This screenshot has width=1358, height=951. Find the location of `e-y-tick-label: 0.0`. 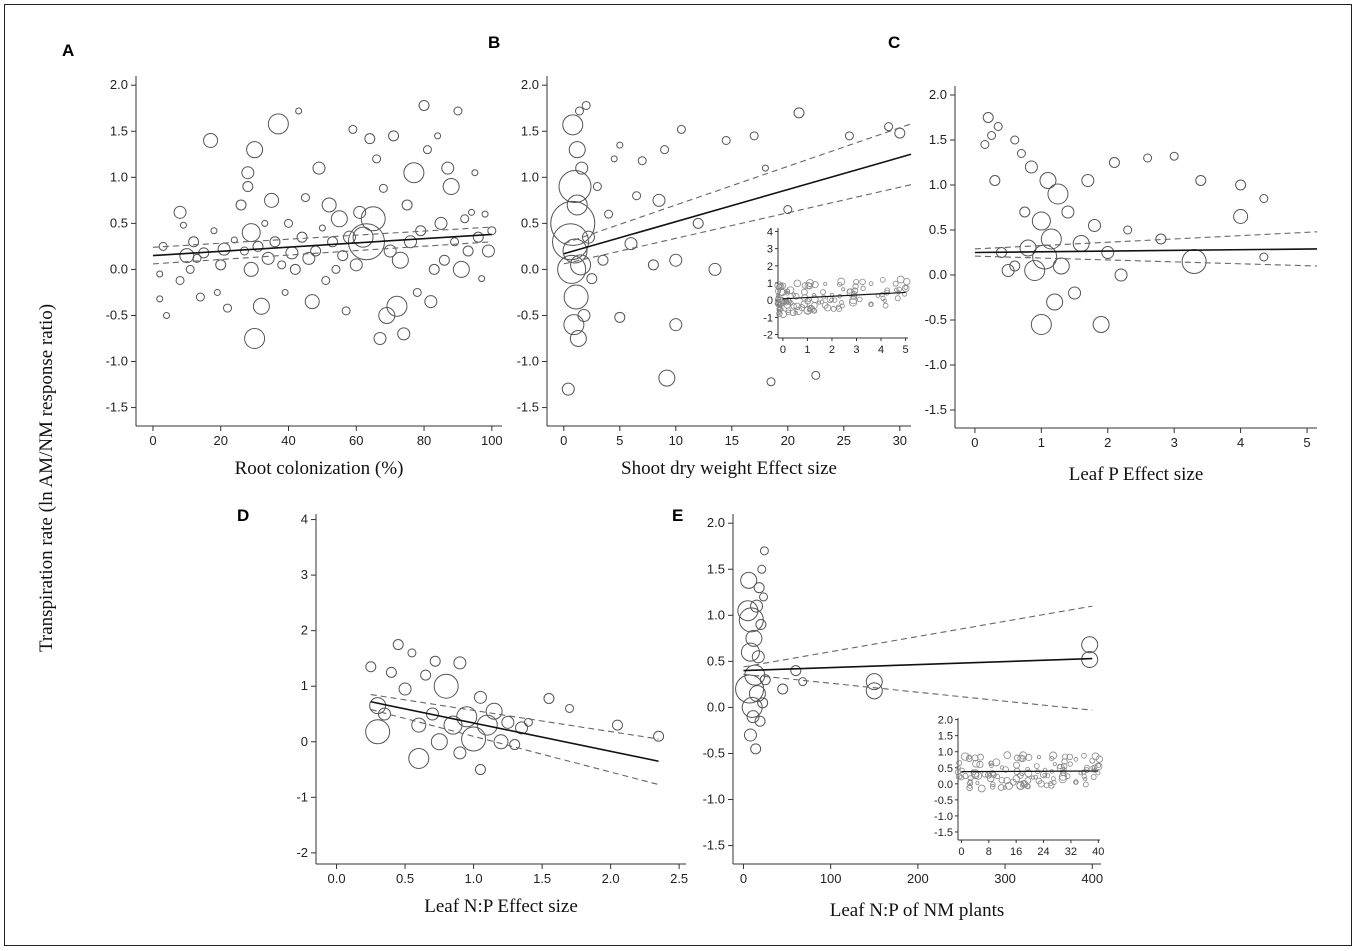

e-y-tick-label: 0.0 is located at coordinates (716, 706).